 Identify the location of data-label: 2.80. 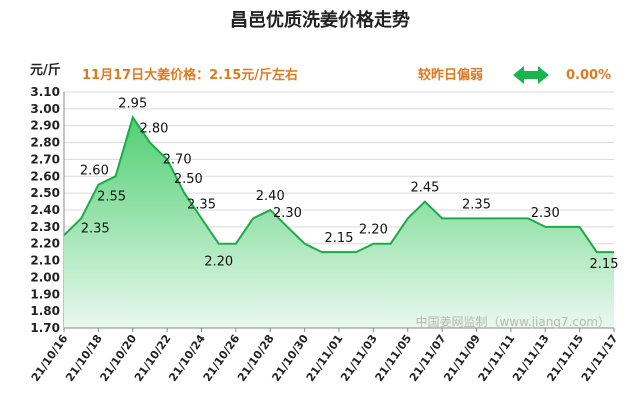
(153, 129).